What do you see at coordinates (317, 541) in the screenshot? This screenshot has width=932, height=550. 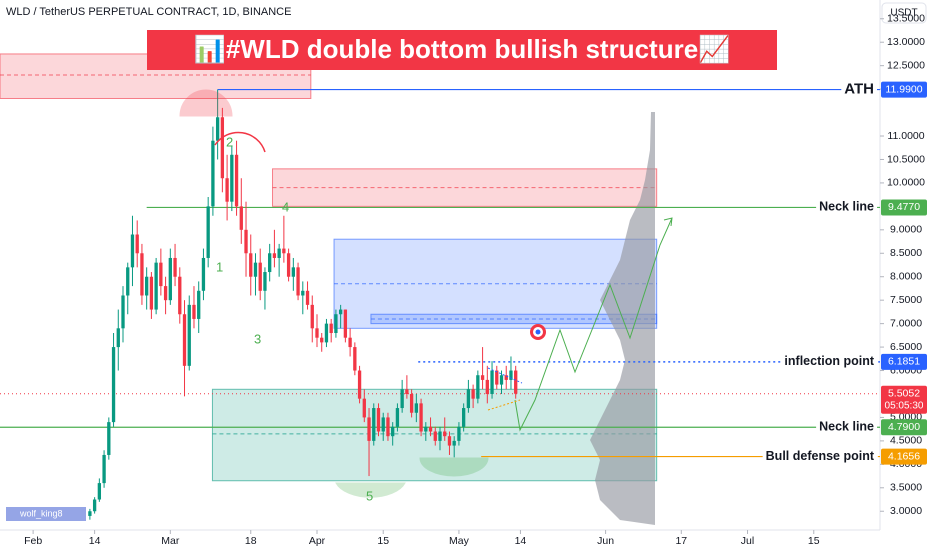 I see `x-tick-label: Apr` at bounding box center [317, 541].